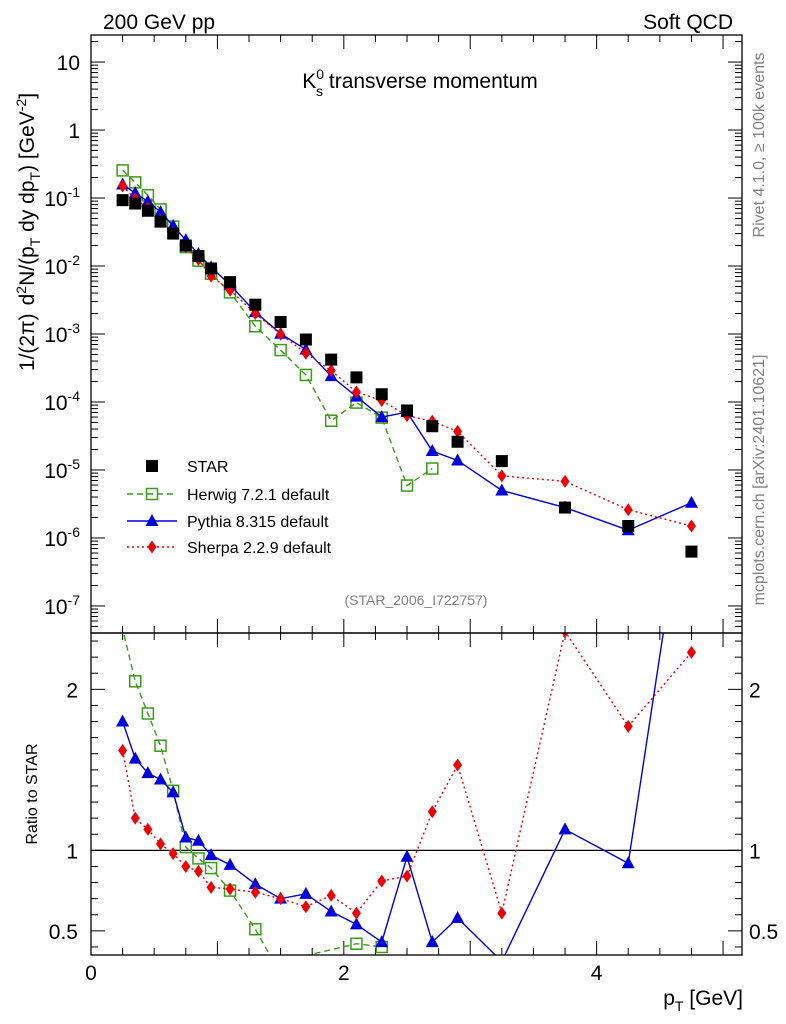 This screenshot has height=1024, width=786. Describe the element at coordinates (763, 932) in the screenshot. I see `ratio-y-tick-label-right: 0.5` at that location.